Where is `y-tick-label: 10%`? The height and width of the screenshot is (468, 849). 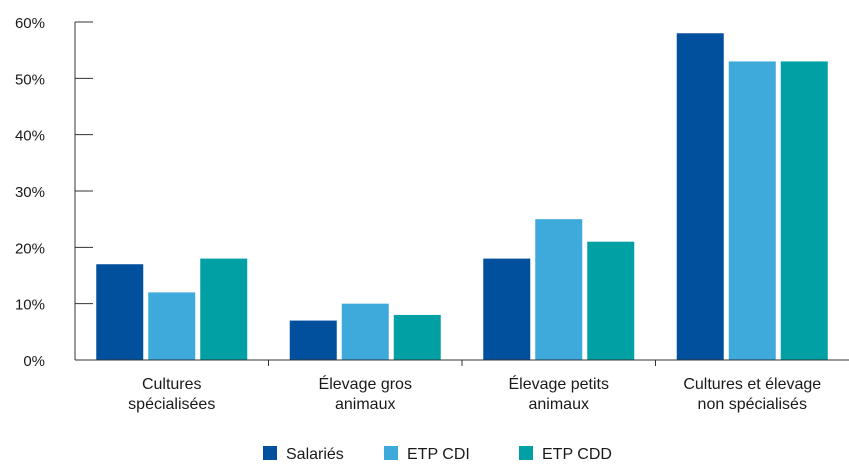
y-tick-label: 10% is located at coordinates (30, 305).